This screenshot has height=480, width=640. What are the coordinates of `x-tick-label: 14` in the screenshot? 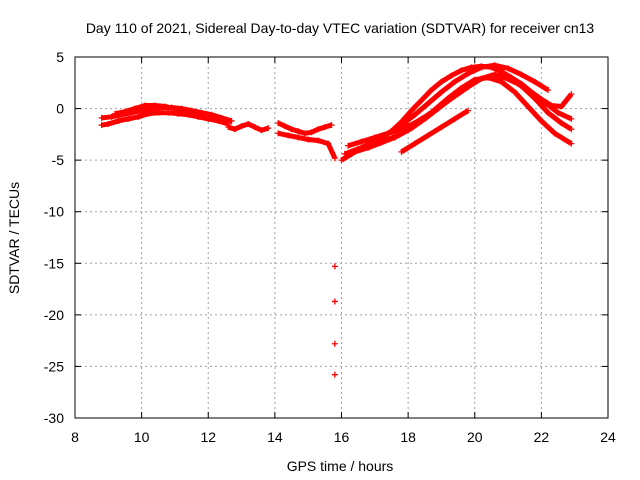 It's located at (275, 437).